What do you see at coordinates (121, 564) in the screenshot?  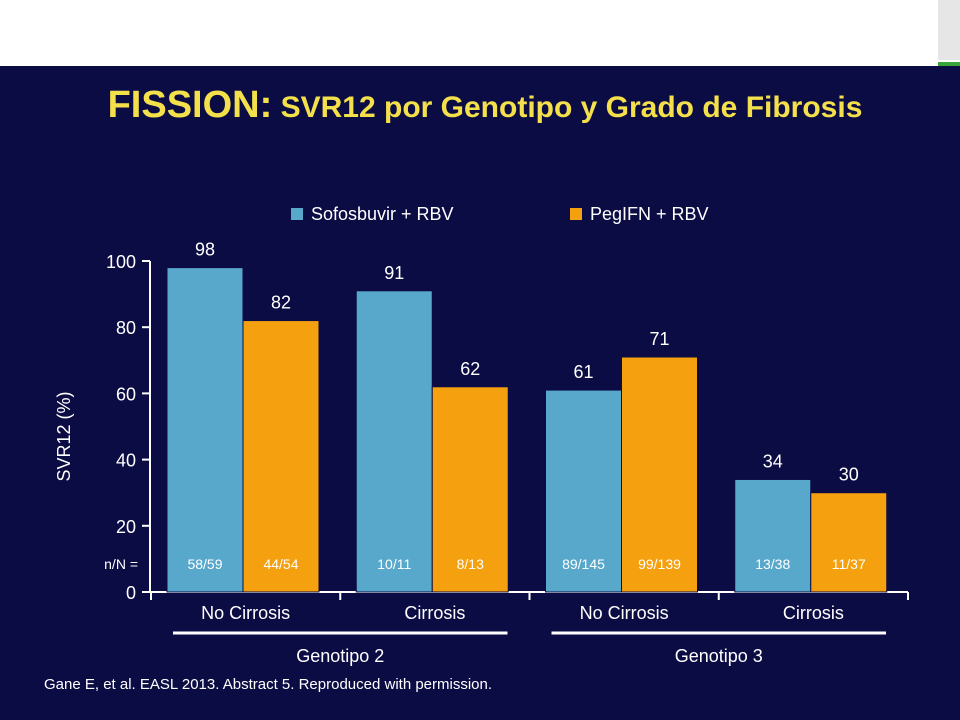 I see `nN-label: n/N =` at bounding box center [121, 564].